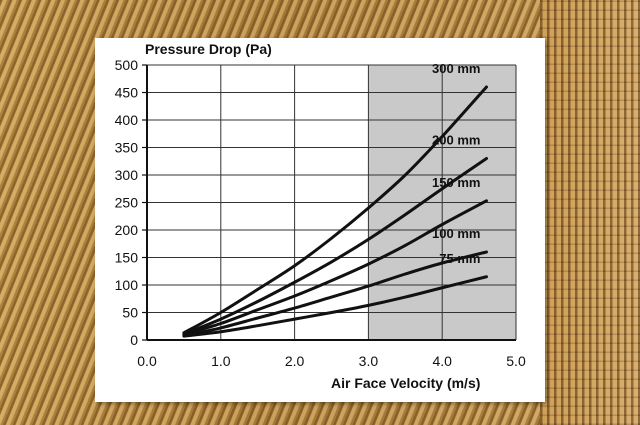 The height and width of the screenshot is (425, 640). I want to click on series-label: 150 mm, so click(456, 182).